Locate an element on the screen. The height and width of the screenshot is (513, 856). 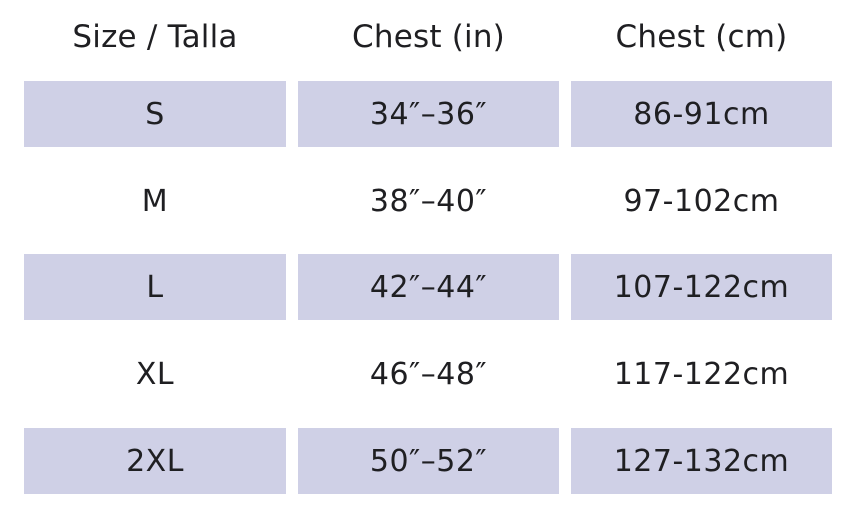
table-row: M 38″–40″ 97-102cm is located at coordinates (428, 201).